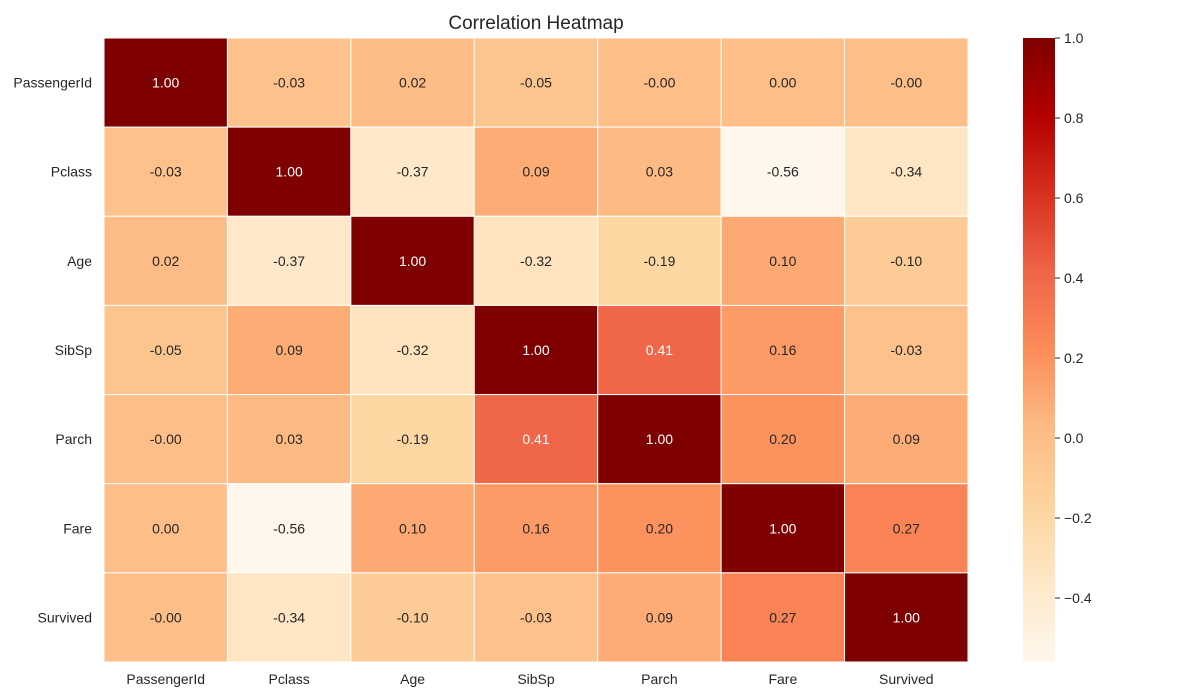  Describe the element at coordinates (52, 83) in the screenshot. I see `y-tick-label-passengerid: PassengerId` at that location.